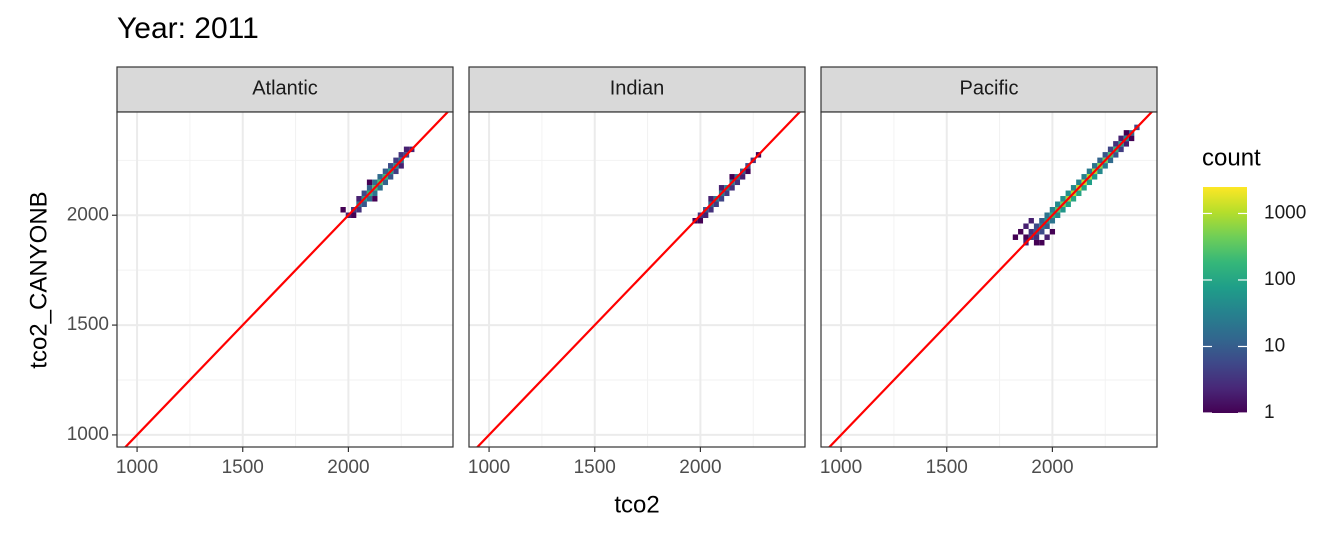 Image resolution: width=1344 pixels, height=537 pixels. Describe the element at coordinates (1225, 300) in the screenshot. I see `color-bar` at that location.